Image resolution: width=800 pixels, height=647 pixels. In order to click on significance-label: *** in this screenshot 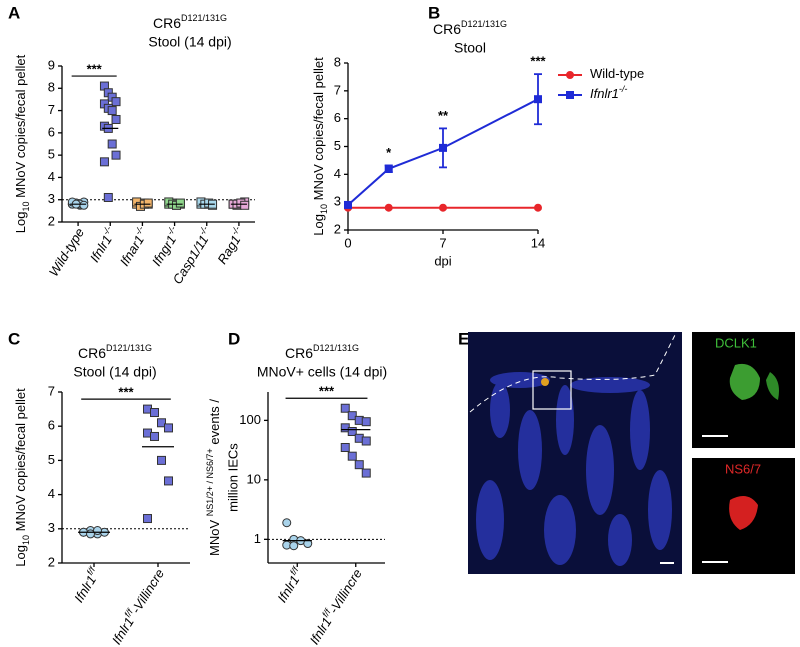, I will do `click(95, 68)`.